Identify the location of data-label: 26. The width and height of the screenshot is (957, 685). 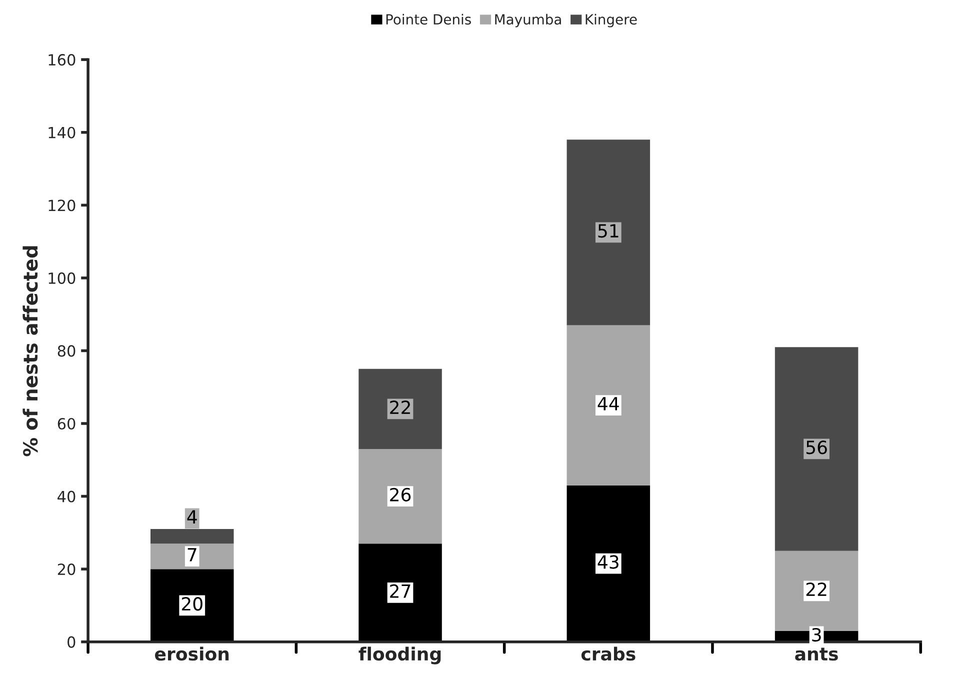
(400, 495).